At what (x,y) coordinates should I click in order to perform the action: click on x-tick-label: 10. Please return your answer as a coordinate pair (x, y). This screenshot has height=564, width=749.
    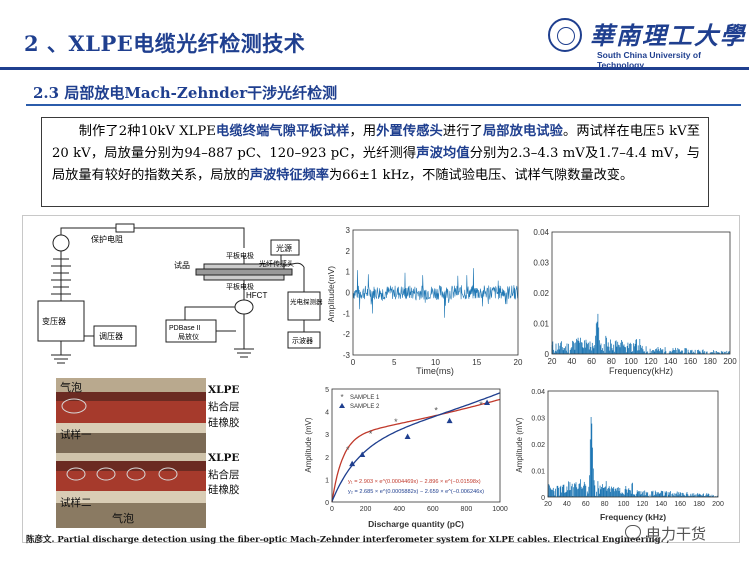
    Looking at the image, I should click on (435, 362).